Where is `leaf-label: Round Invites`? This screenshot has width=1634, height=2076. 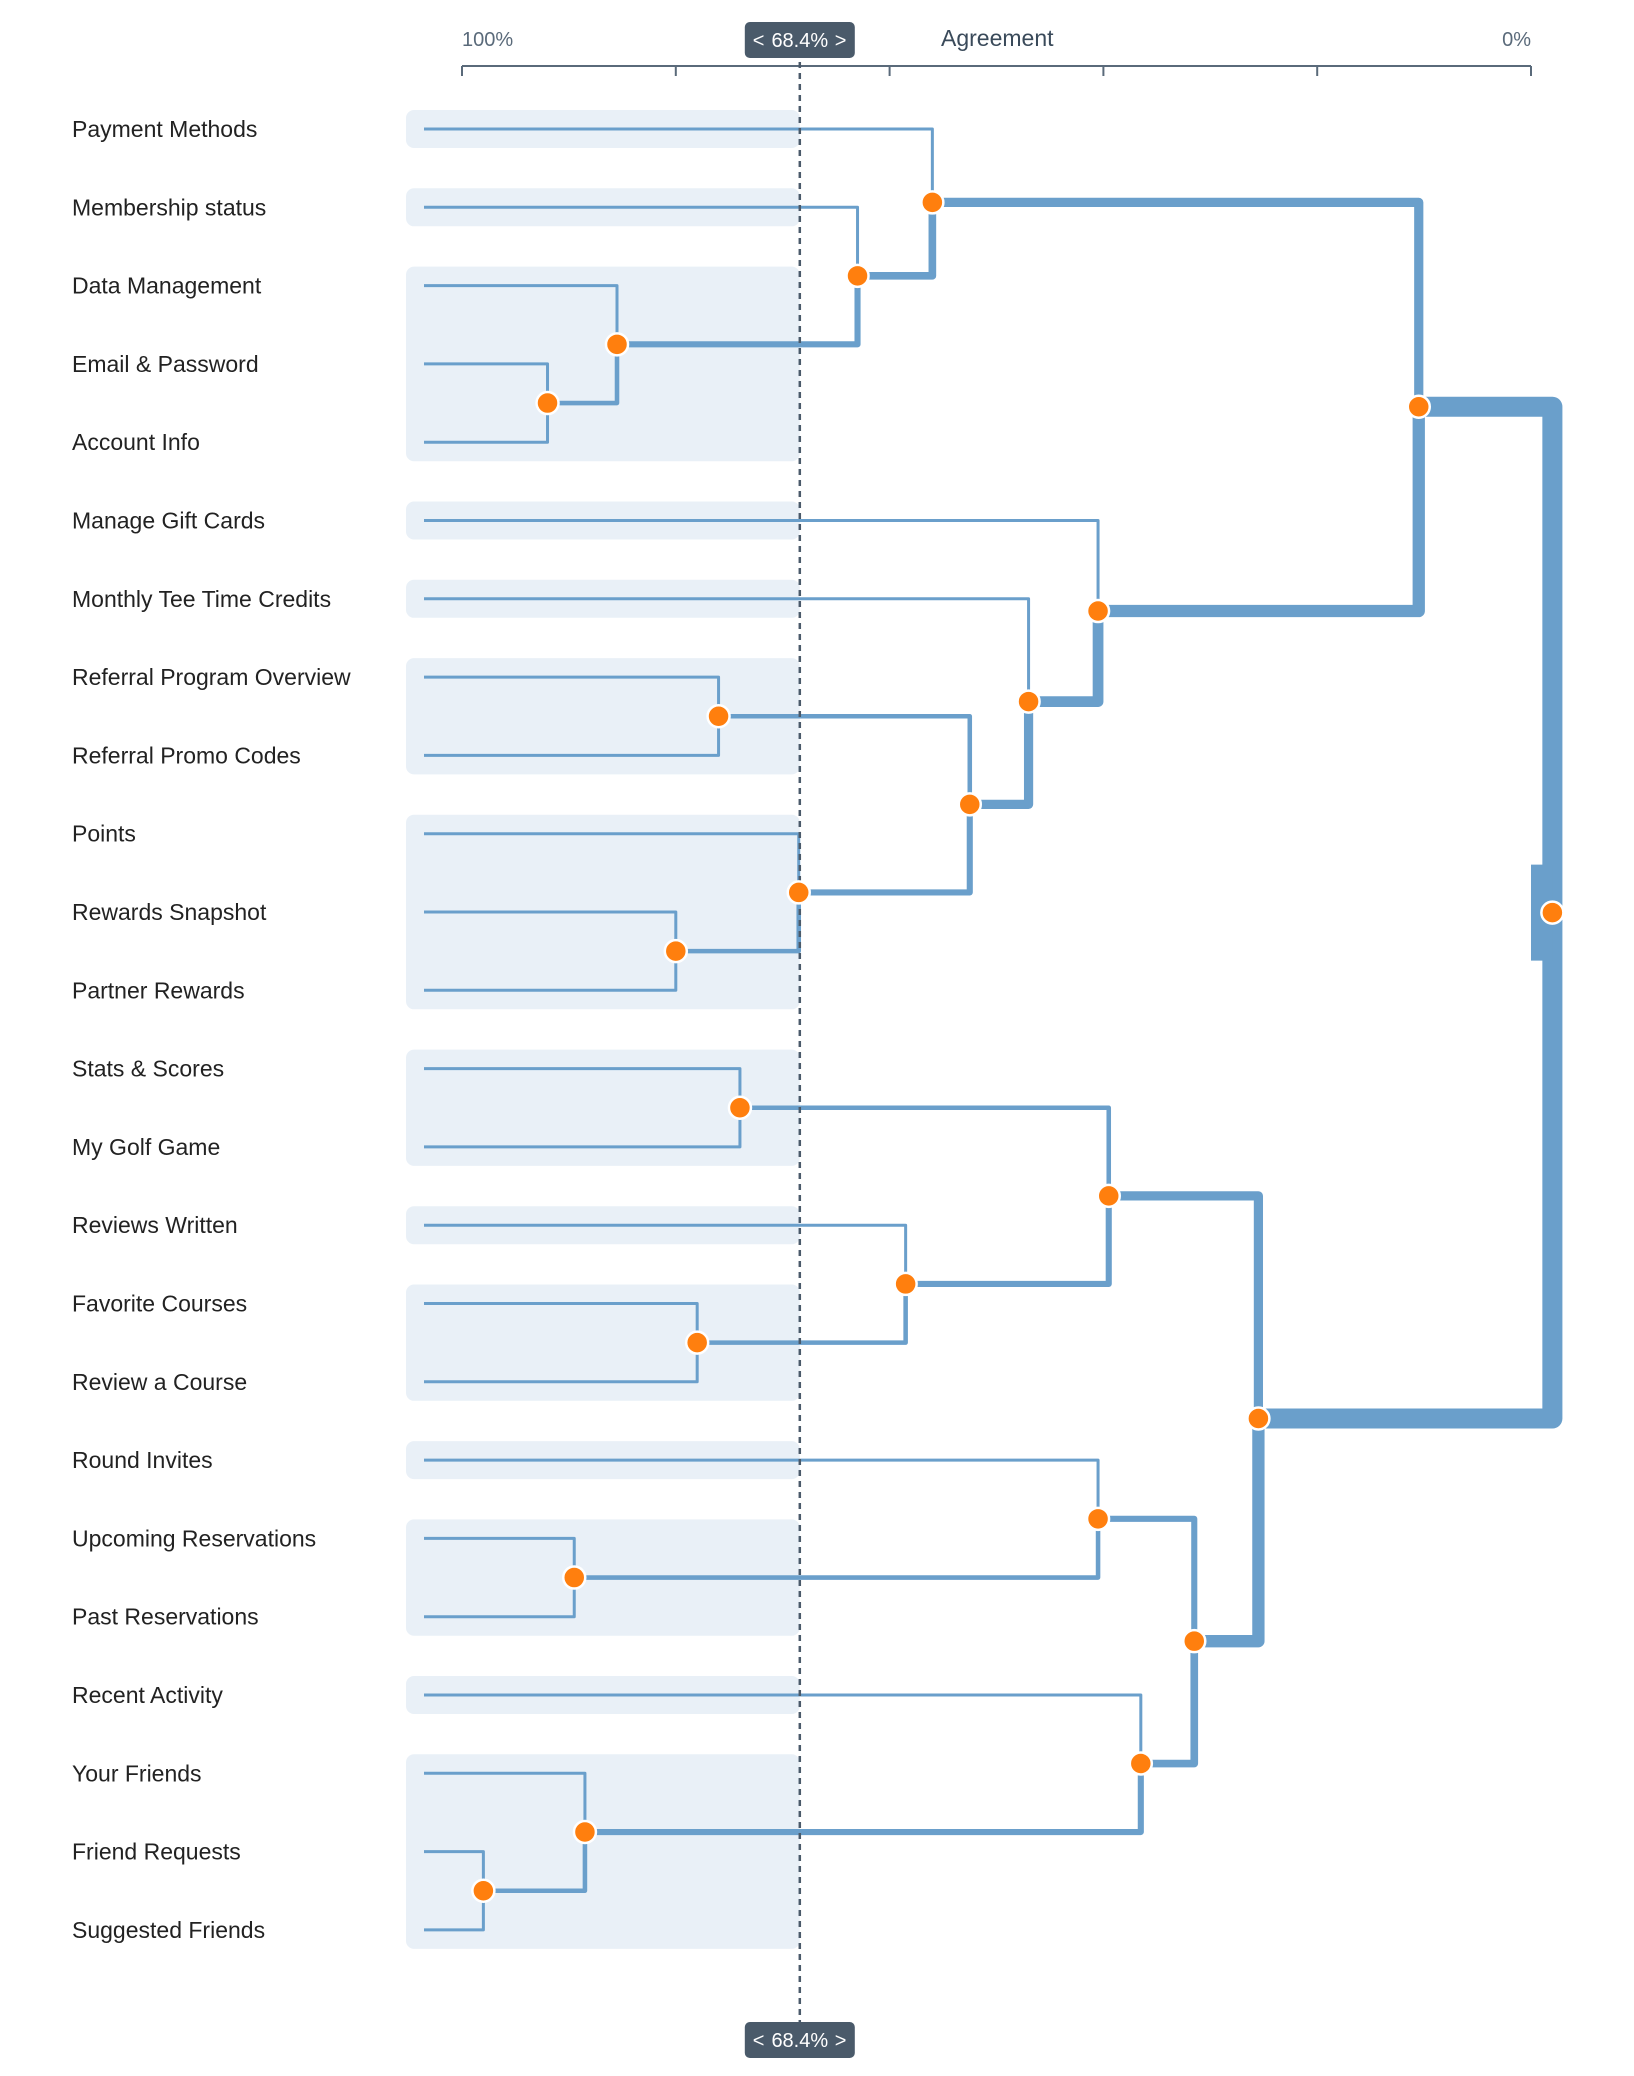 leaf-label: Round Invites is located at coordinates (142, 1460).